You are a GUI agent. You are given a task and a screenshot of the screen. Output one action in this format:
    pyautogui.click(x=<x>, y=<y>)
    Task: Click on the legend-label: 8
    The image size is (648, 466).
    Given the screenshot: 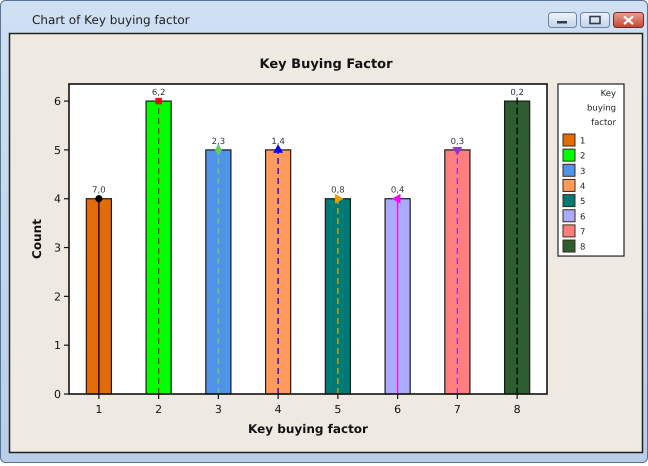 What is the action you would take?
    pyautogui.click(x=583, y=247)
    